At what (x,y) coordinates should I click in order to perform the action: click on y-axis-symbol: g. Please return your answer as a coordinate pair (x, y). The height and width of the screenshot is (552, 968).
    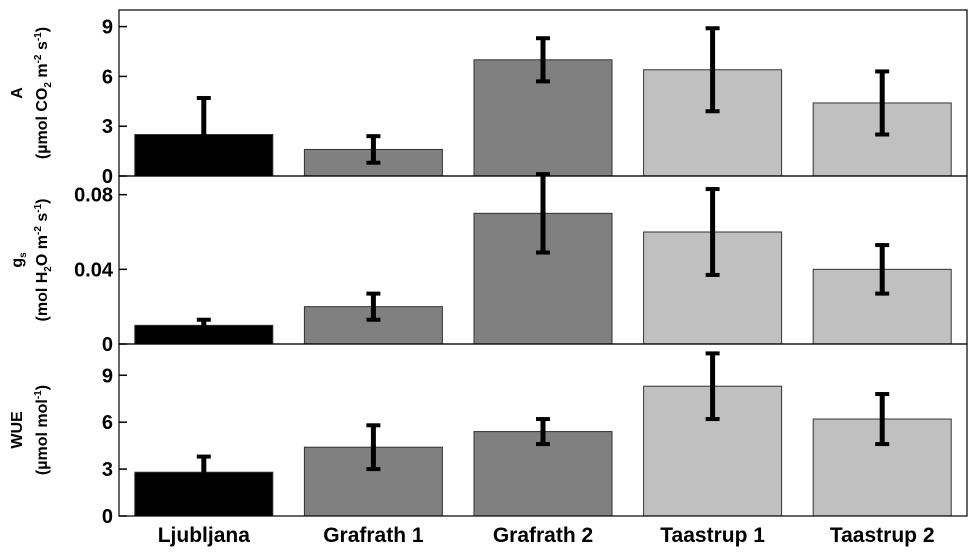
    Looking at the image, I should click on (17, 263).